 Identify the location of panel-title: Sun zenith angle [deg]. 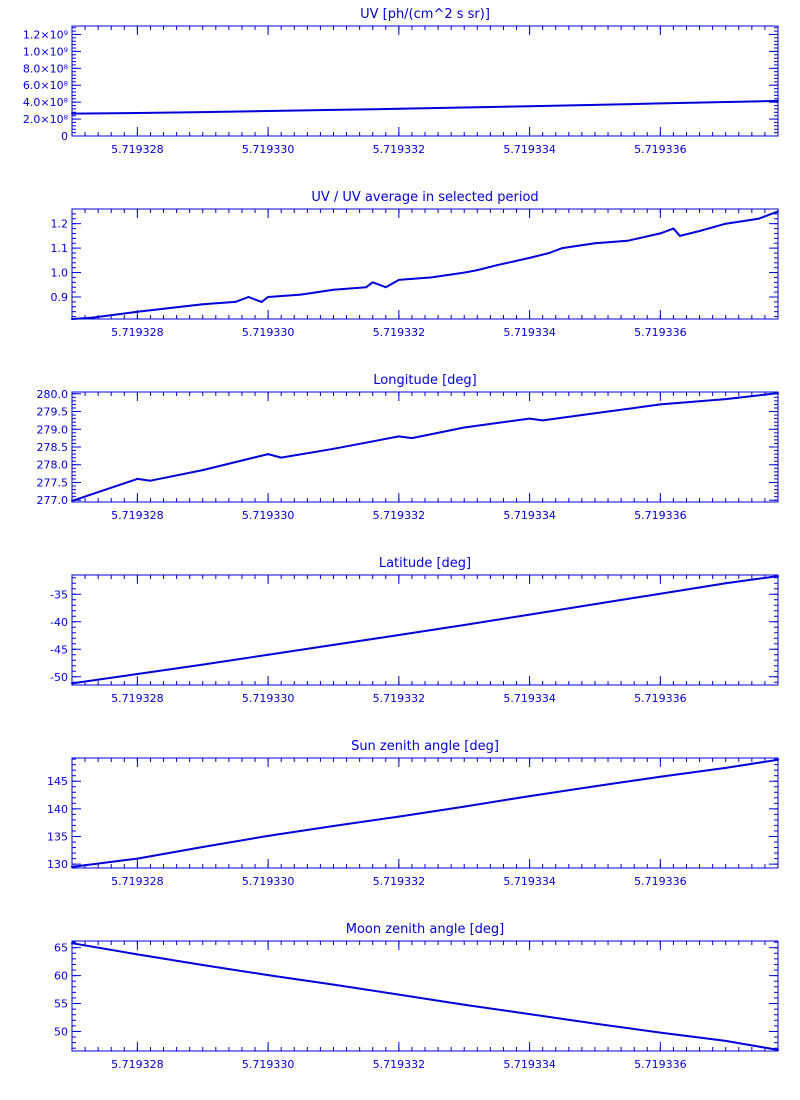
(425, 746).